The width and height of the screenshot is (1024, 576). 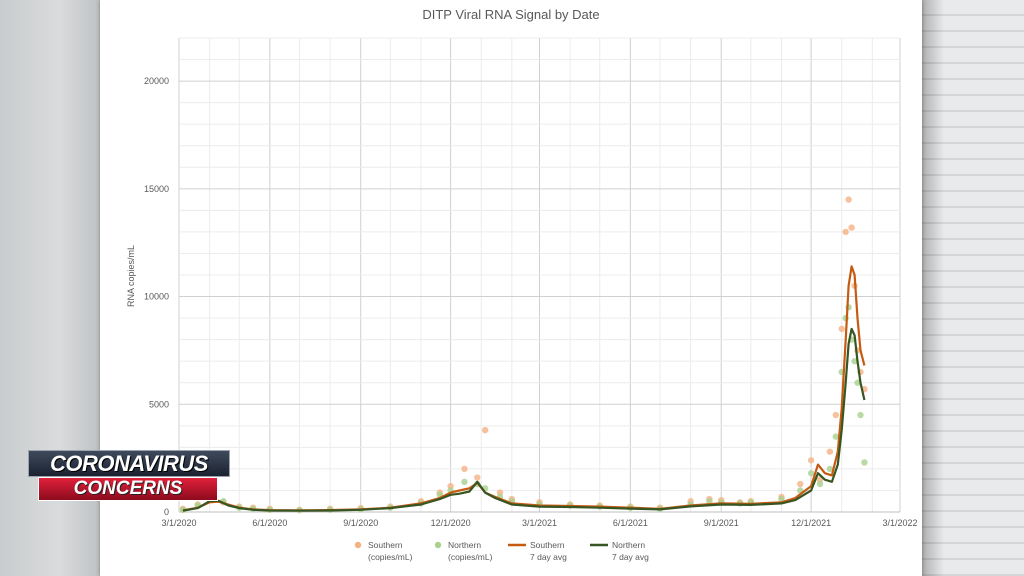 I want to click on x-tick-label: 6/1/2020, so click(x=269, y=523).